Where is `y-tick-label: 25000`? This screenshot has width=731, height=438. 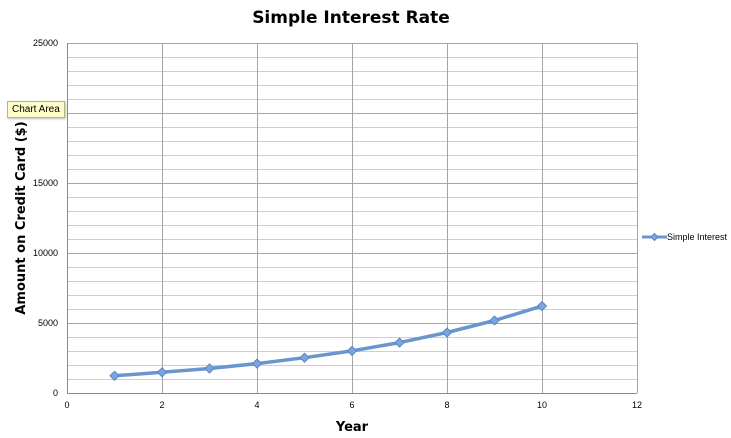 y-tick-label: 25000 is located at coordinates (45, 43).